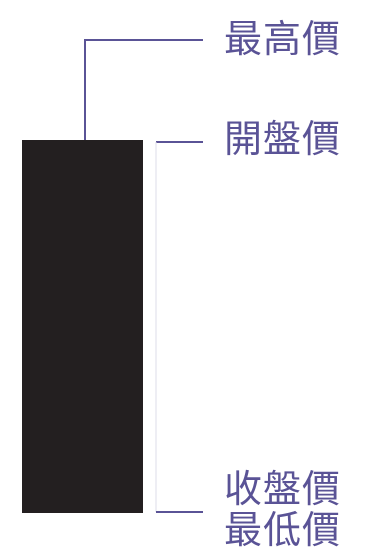 Image resolution: width=372 pixels, height=553 pixels. What do you see at coordinates (283, 39) in the screenshot?
I see `high-price-label: 最高價` at bounding box center [283, 39].